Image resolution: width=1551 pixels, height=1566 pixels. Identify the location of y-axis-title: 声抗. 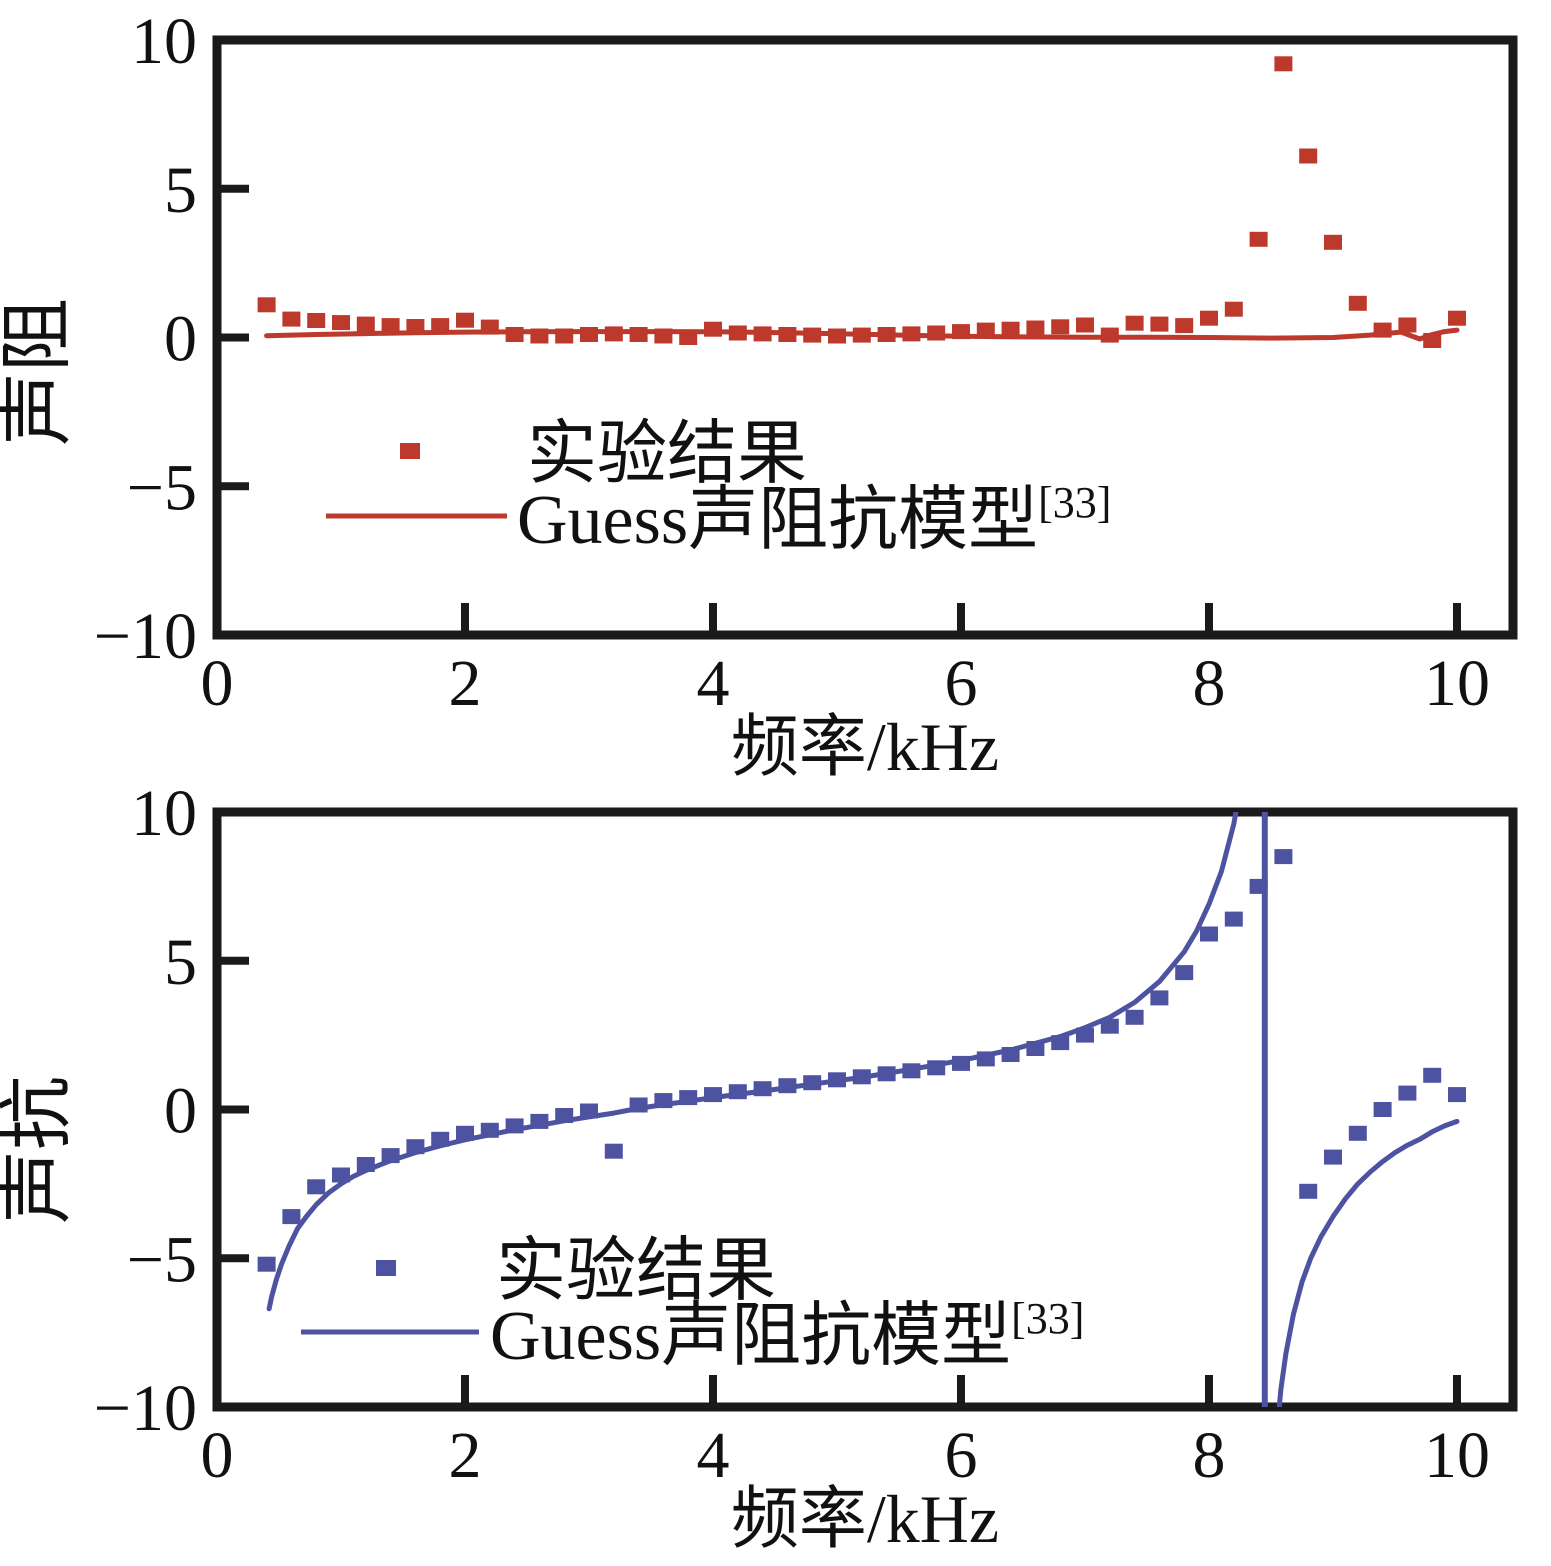
(39, 1150).